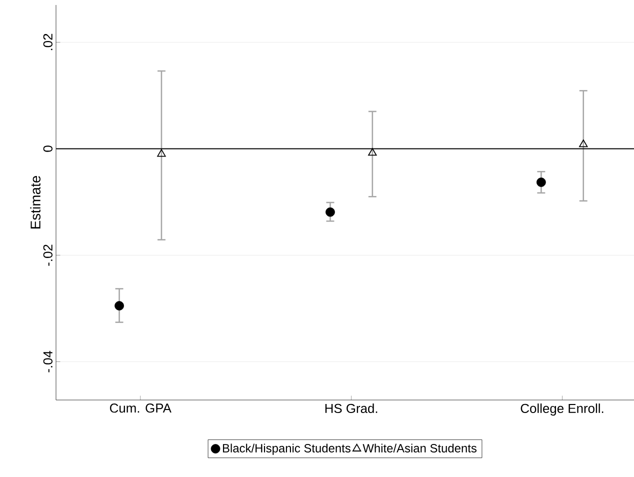 This screenshot has height=477, width=634. What do you see at coordinates (286, 449) in the screenshot?
I see `legend-label: Black/Hispanic Students` at bounding box center [286, 449].